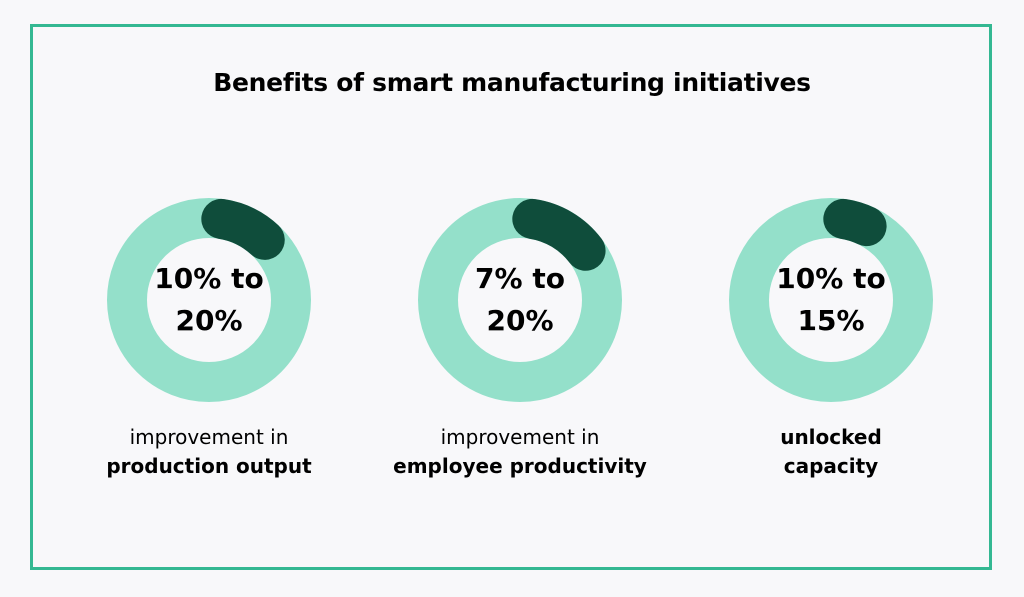 Image resolution: width=1024 pixels, height=597 pixels. I want to click on stat-card-unlocked-capacity: 10% to 15% unlocked capacity, so click(831, 339).